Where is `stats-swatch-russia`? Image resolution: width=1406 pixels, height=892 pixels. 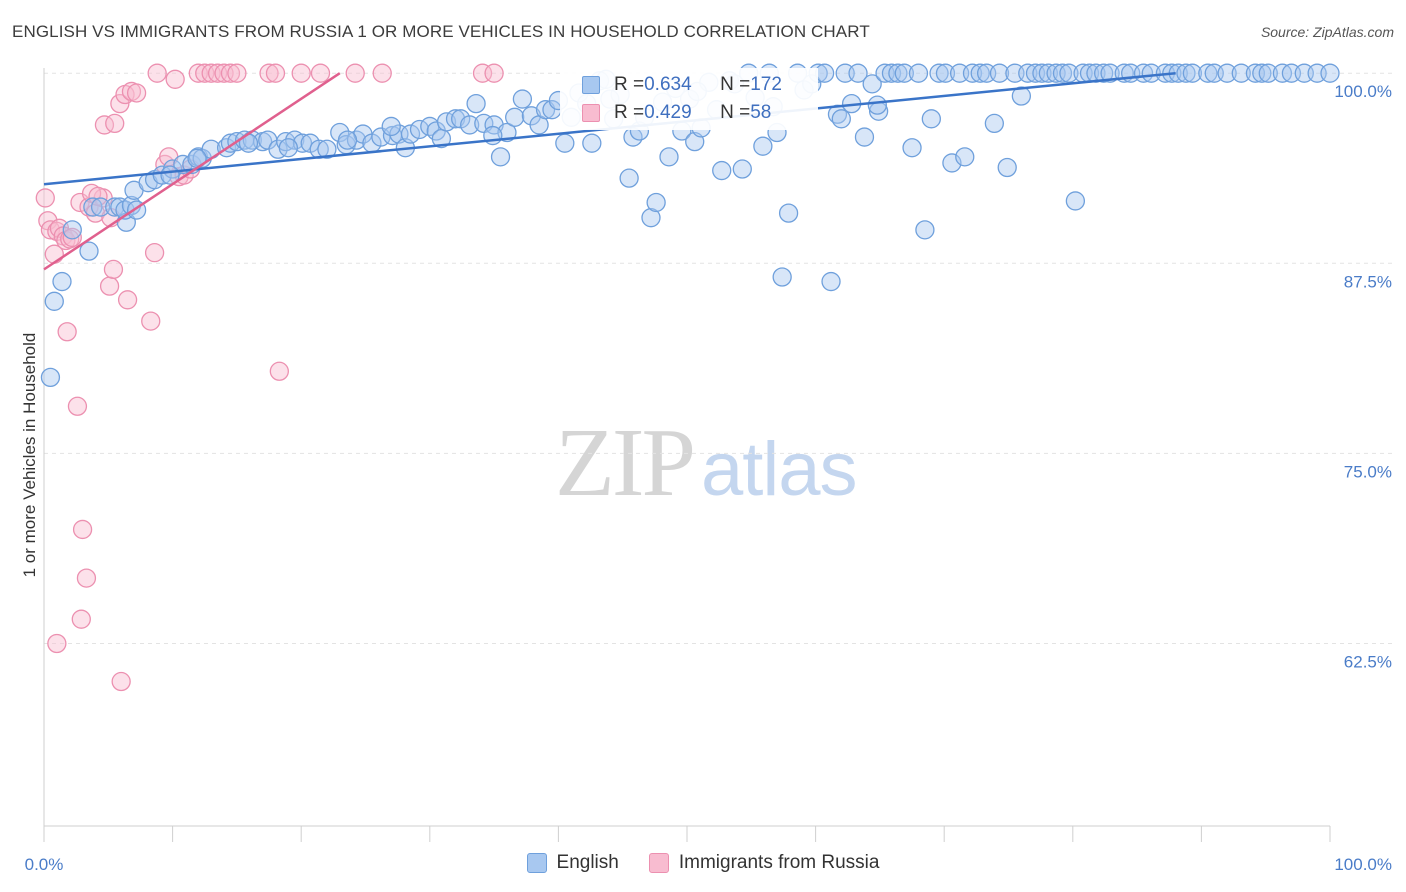
stats-swatch-russia is located at coordinates (591, 113).